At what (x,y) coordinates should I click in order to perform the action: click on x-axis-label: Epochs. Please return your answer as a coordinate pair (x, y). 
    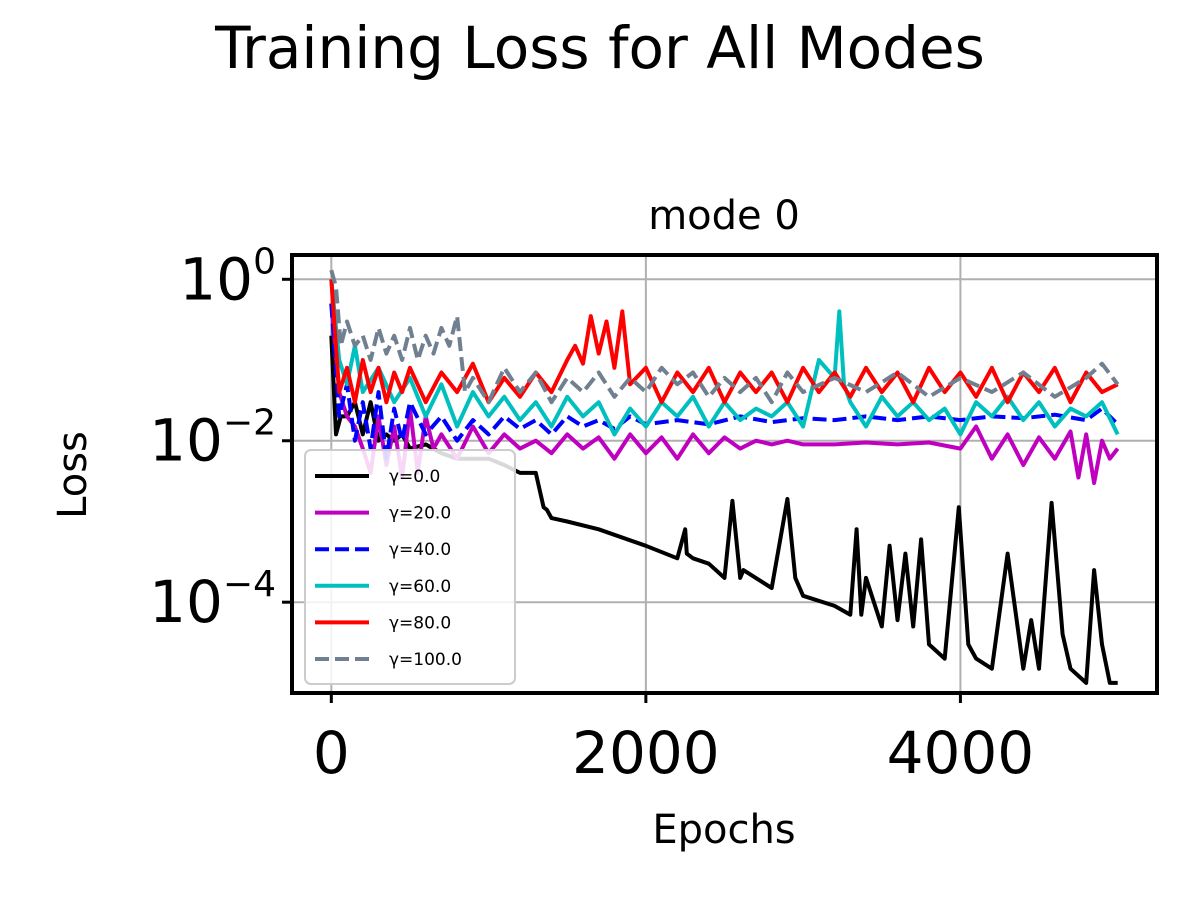
    Looking at the image, I should click on (723, 830).